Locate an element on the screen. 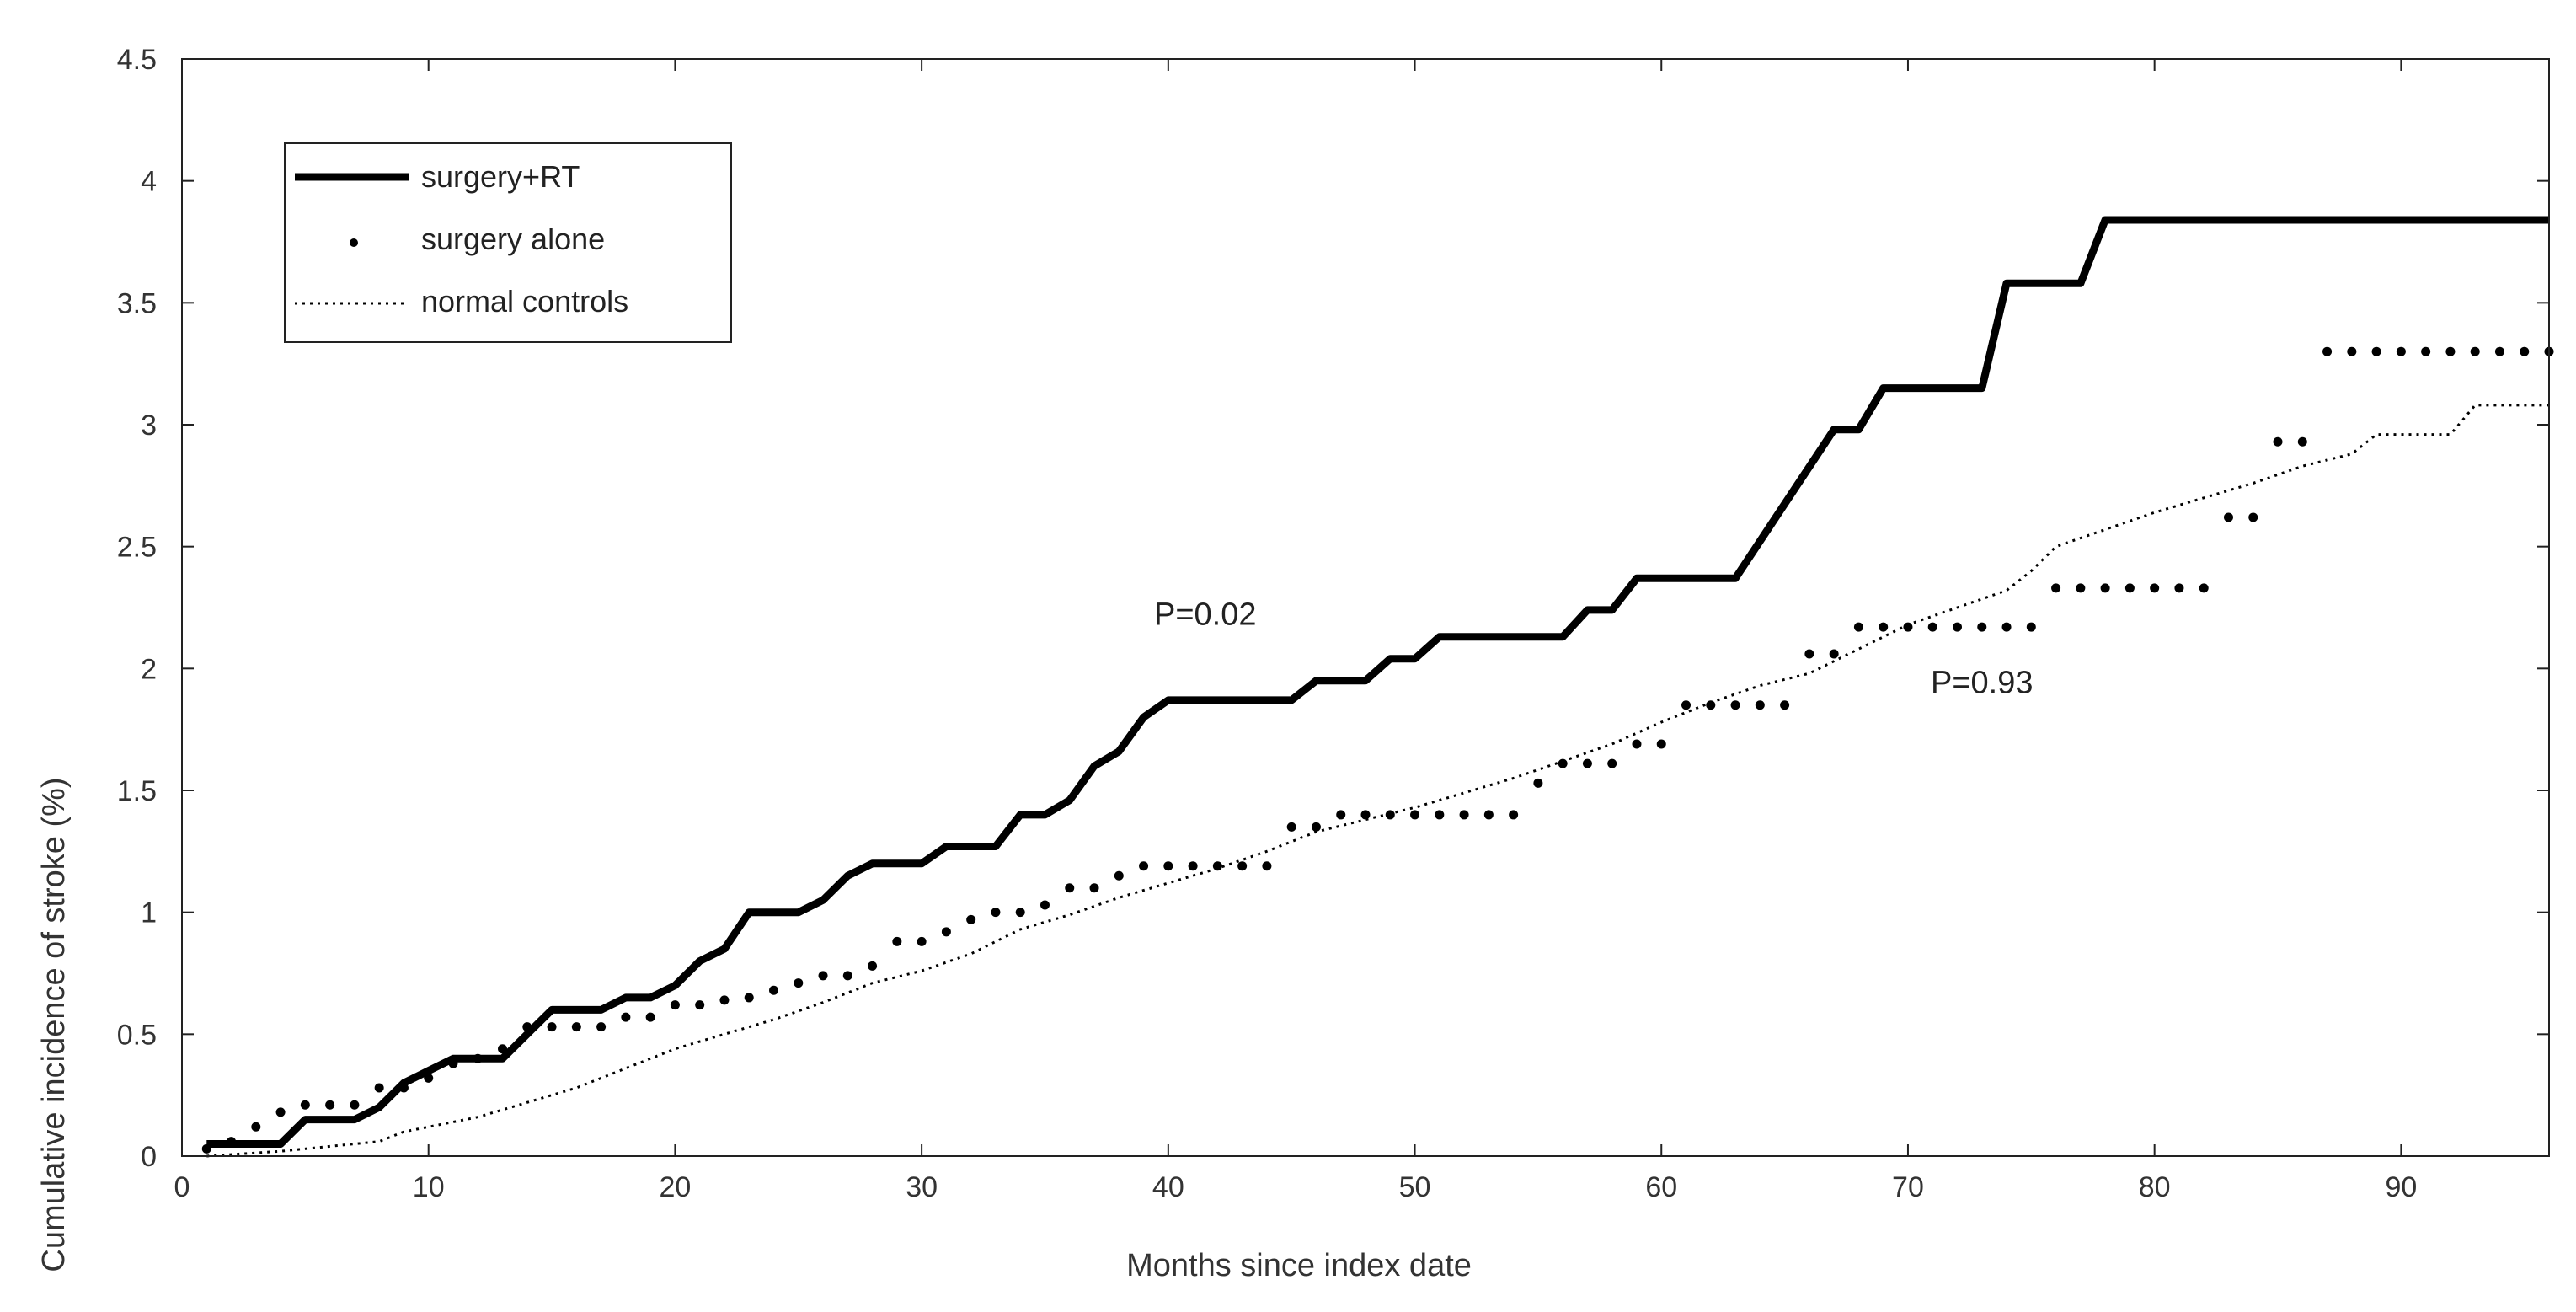 The height and width of the screenshot is (1312, 2576). x-tick-label: 10 is located at coordinates (429, 1187).